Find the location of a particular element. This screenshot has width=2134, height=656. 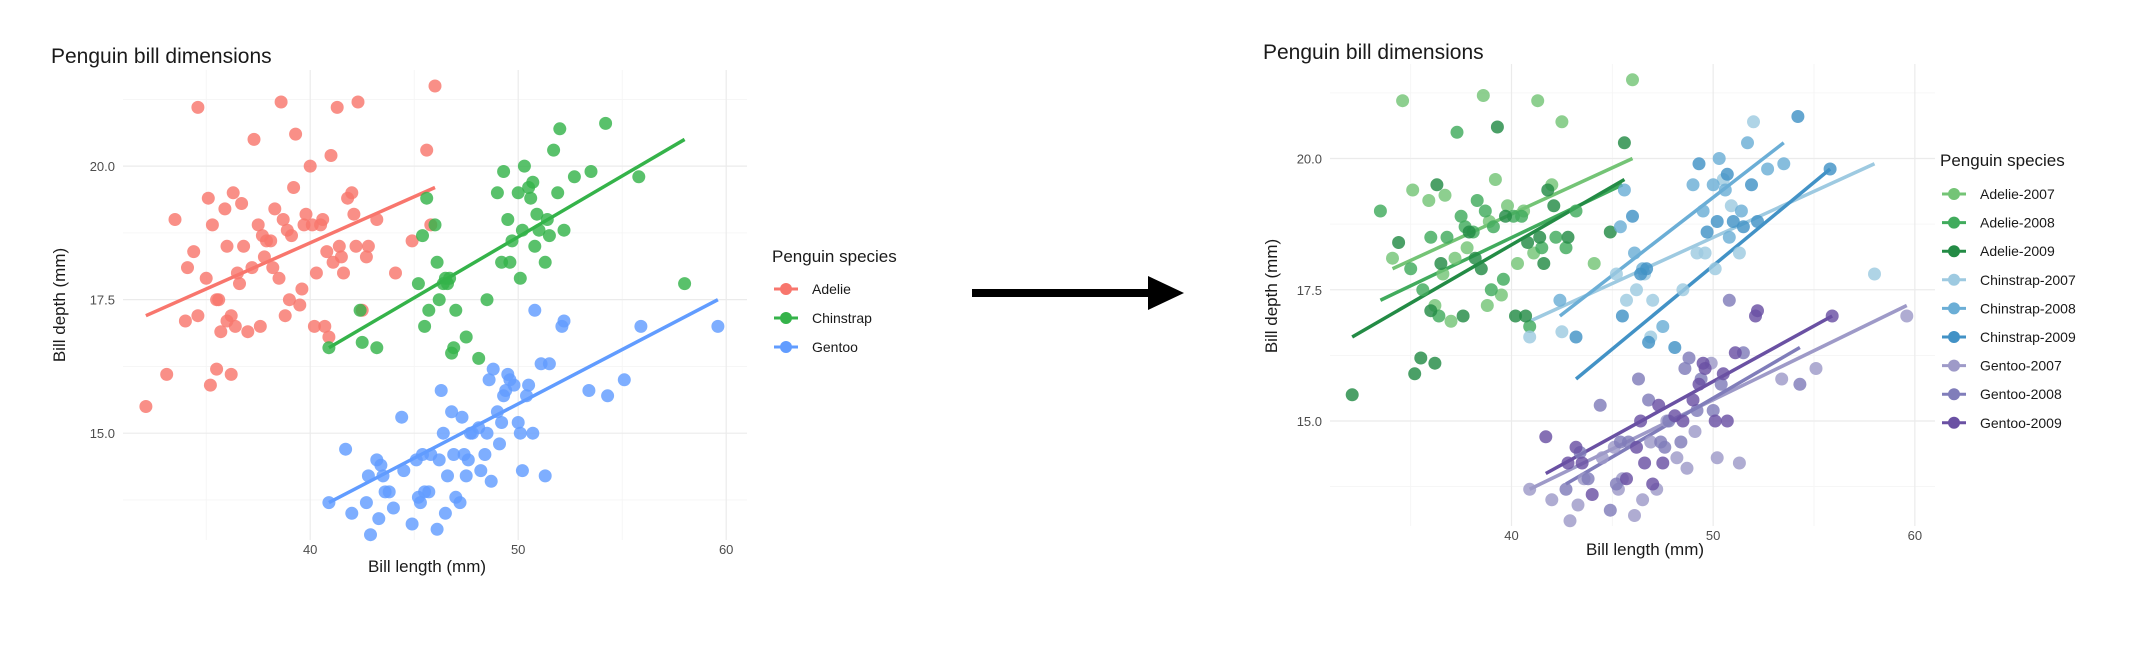

legend-item: Adelie-2008 is located at coordinates (1998, 223).